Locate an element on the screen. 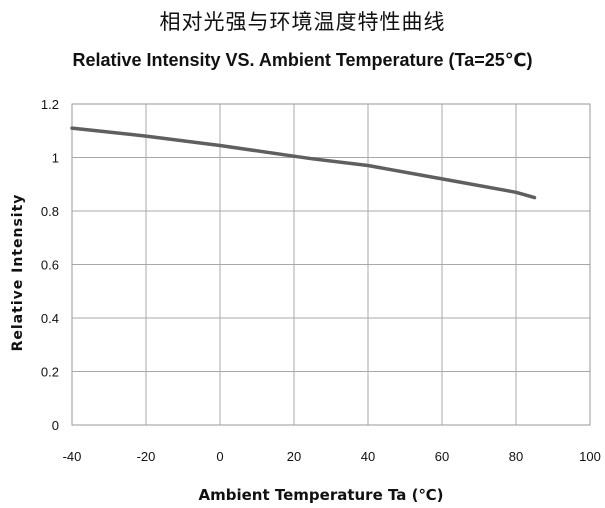 This screenshot has width=605, height=508. series-layer is located at coordinates (303, 163).